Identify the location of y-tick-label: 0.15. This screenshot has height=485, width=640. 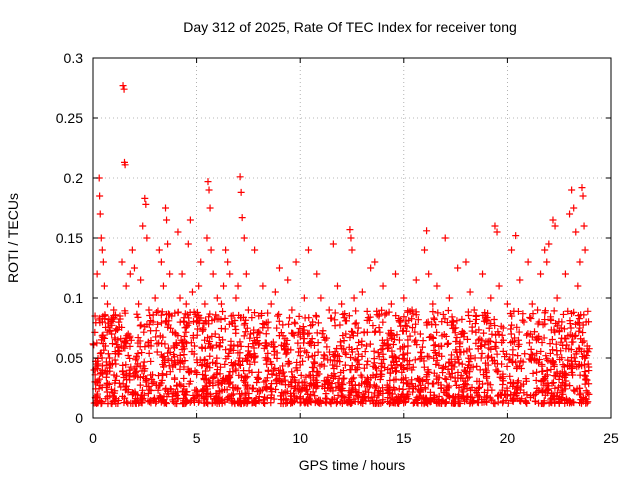
(69, 238).